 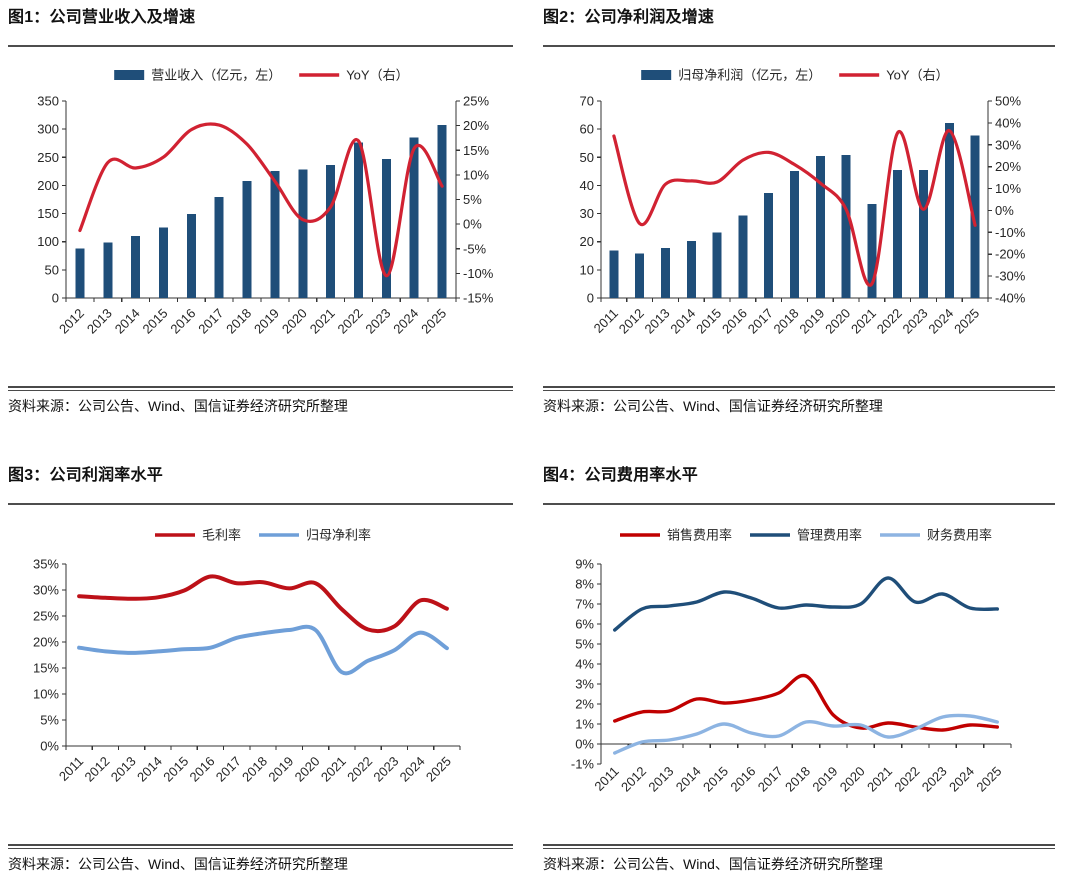 I want to click on svg-text: 财务费用率, so click(x=959, y=535).